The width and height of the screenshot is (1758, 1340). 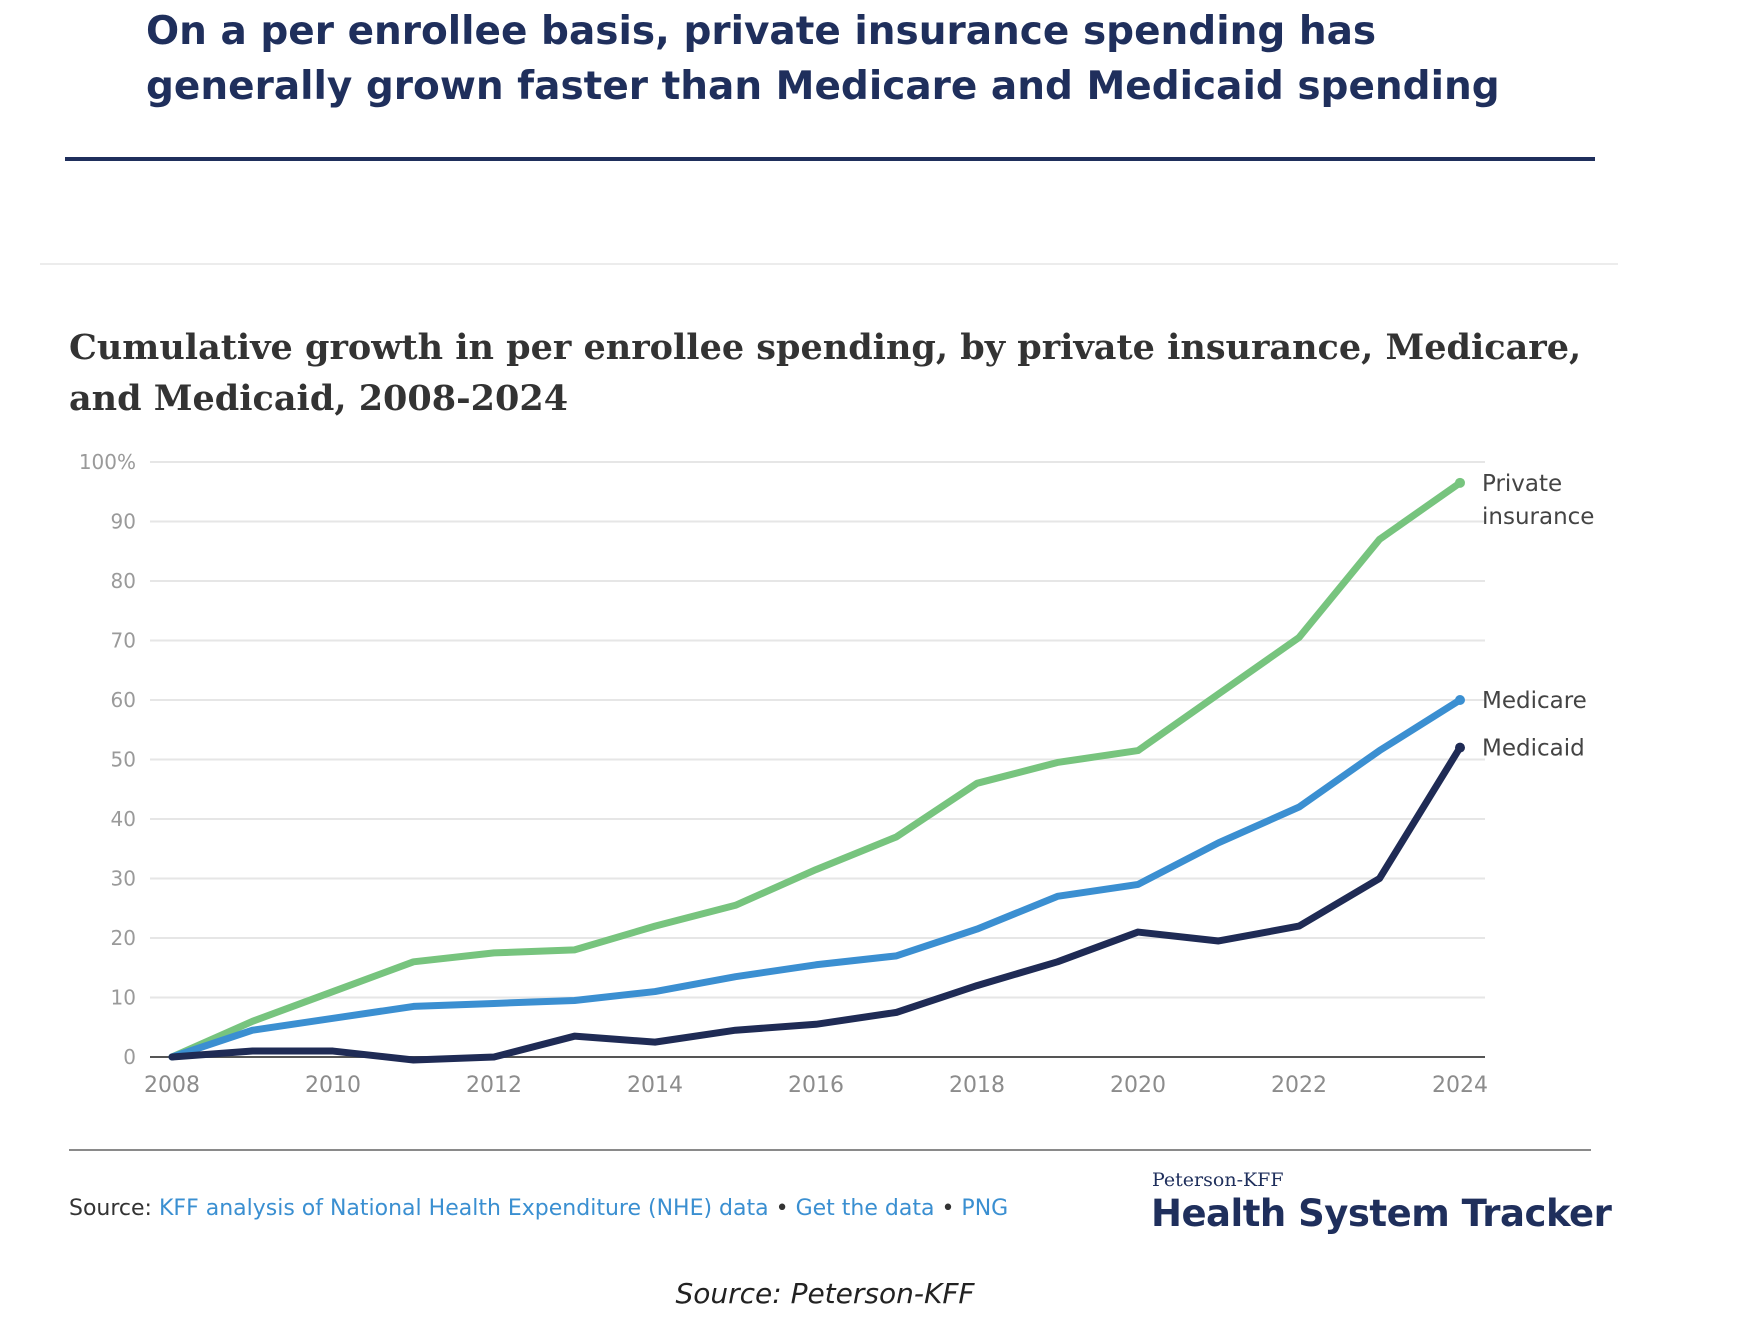 What do you see at coordinates (123, 998) in the screenshot?
I see `y-tick-label: 10` at bounding box center [123, 998].